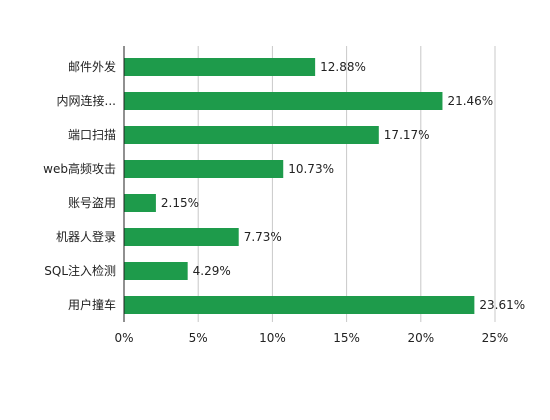 The image size is (550, 420). What do you see at coordinates (79, 168) in the screenshot?
I see `category-label: web高频攻击` at bounding box center [79, 168].